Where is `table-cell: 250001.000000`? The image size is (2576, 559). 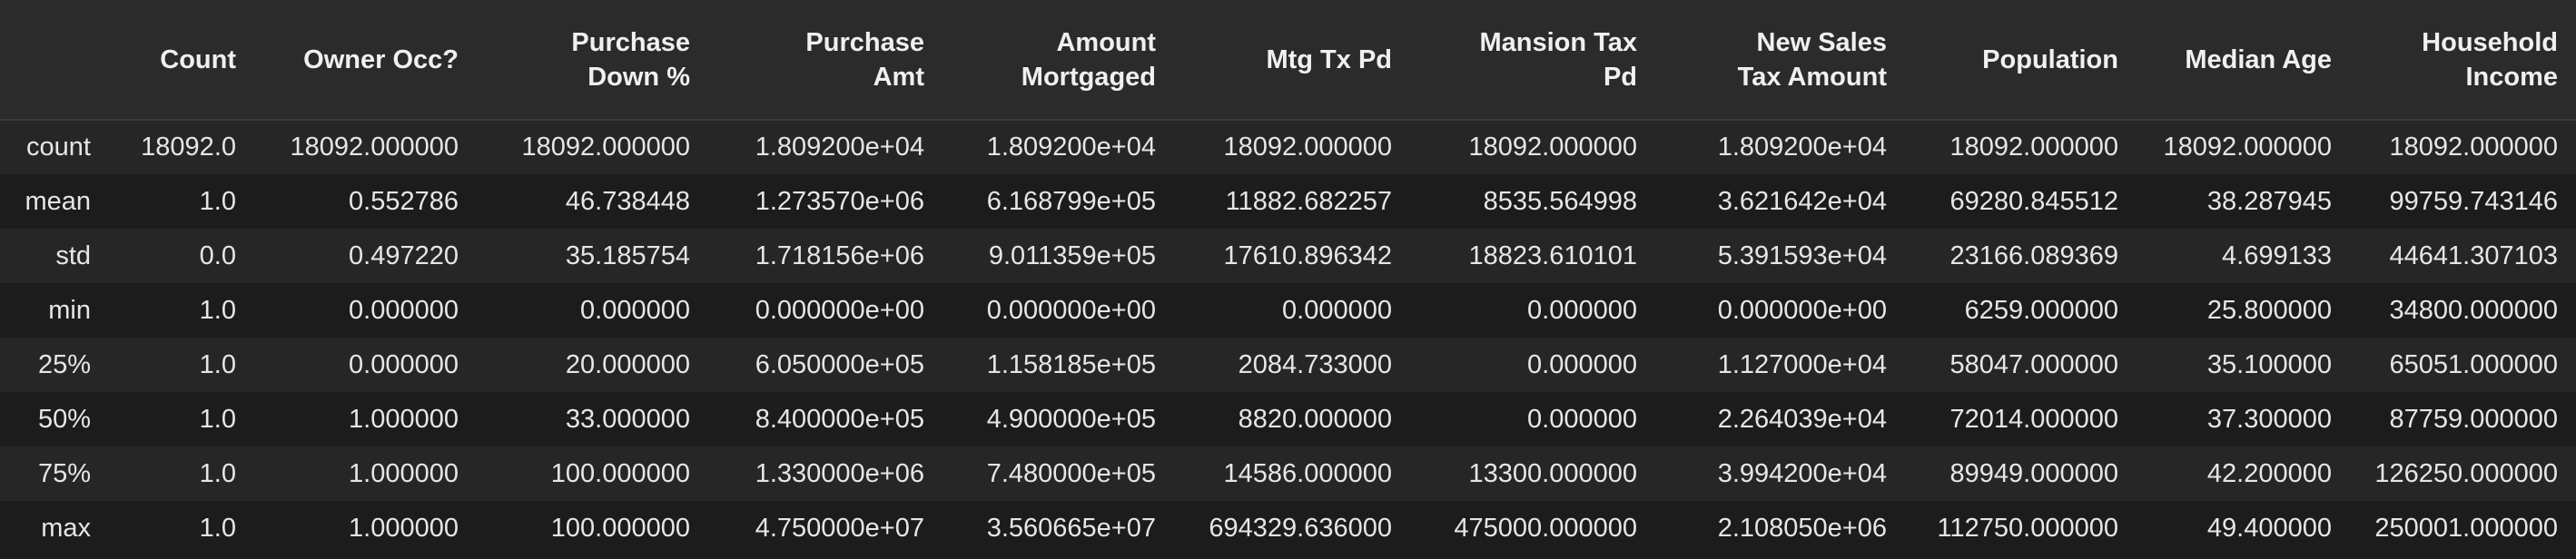
table-cell: 250001.000000 is located at coordinates (2466, 528).